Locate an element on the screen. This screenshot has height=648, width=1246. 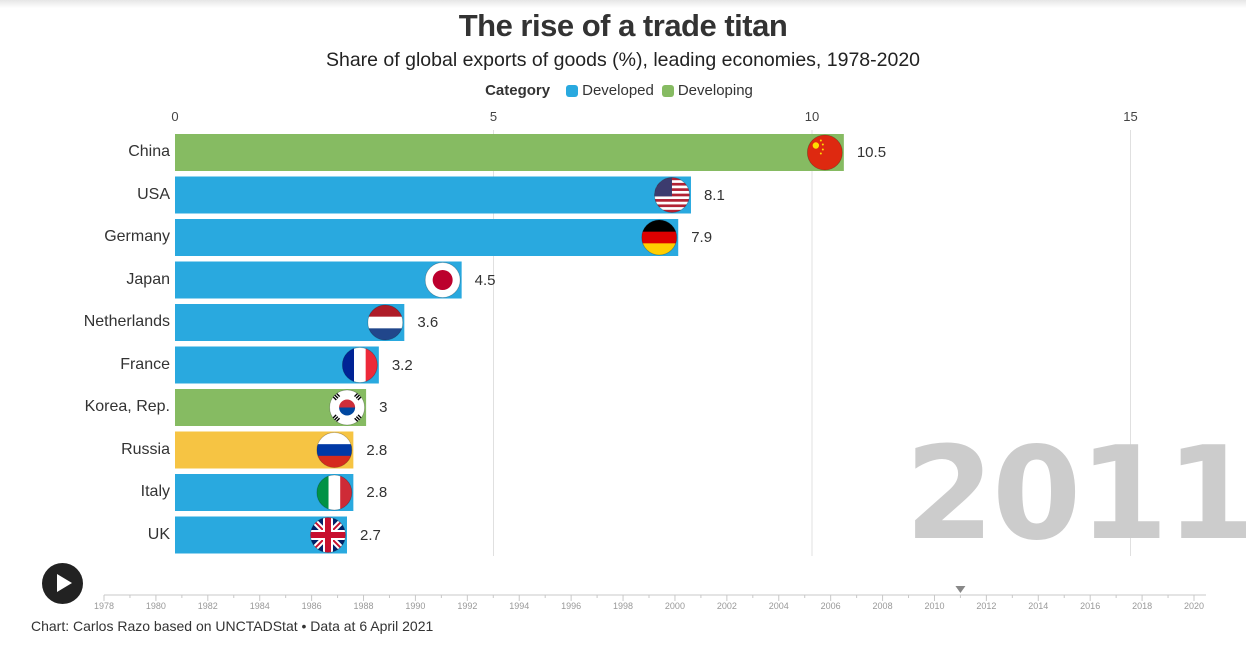
timeline-year-label: 1978 is located at coordinates (104, 606).